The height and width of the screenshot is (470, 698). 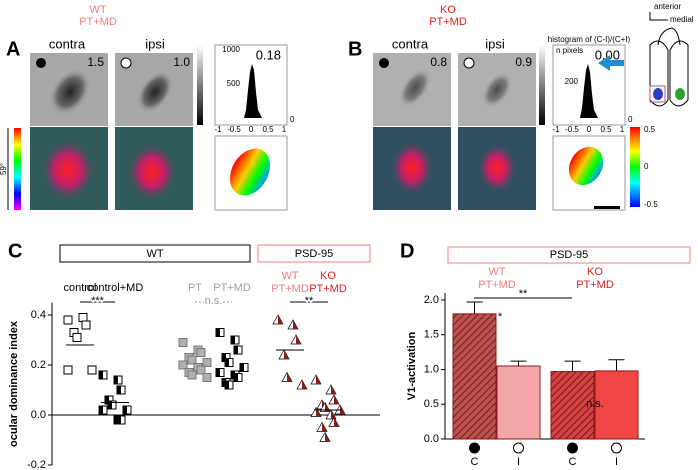 I want to click on y-axis-label: V1-activation, so click(x=412, y=365).